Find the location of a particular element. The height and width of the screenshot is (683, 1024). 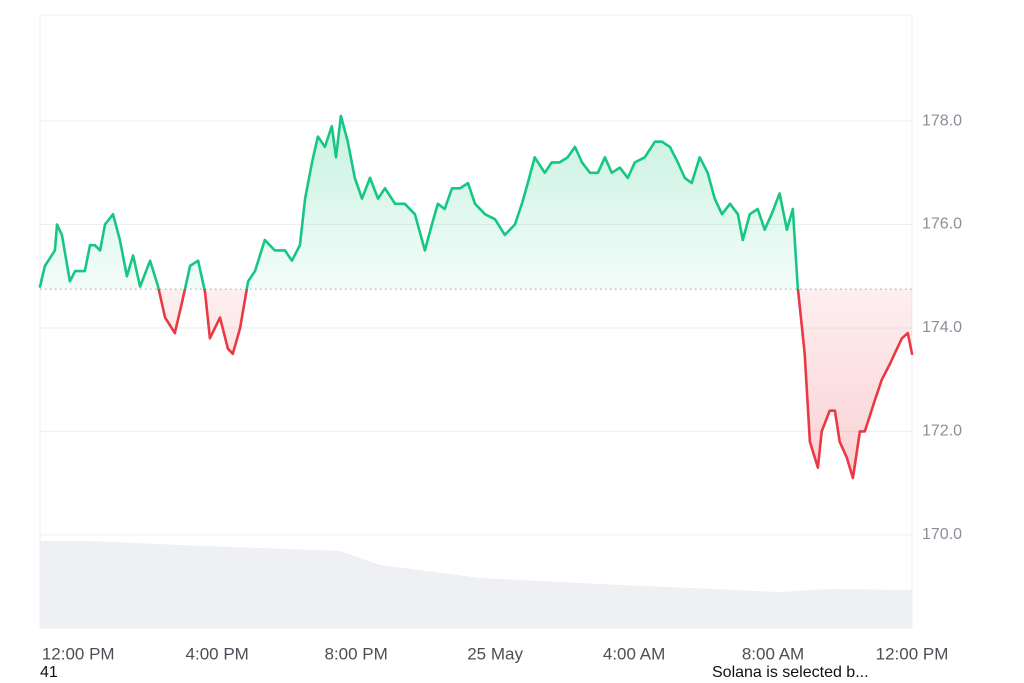

y-tick-label: 172.0 is located at coordinates (942, 431).